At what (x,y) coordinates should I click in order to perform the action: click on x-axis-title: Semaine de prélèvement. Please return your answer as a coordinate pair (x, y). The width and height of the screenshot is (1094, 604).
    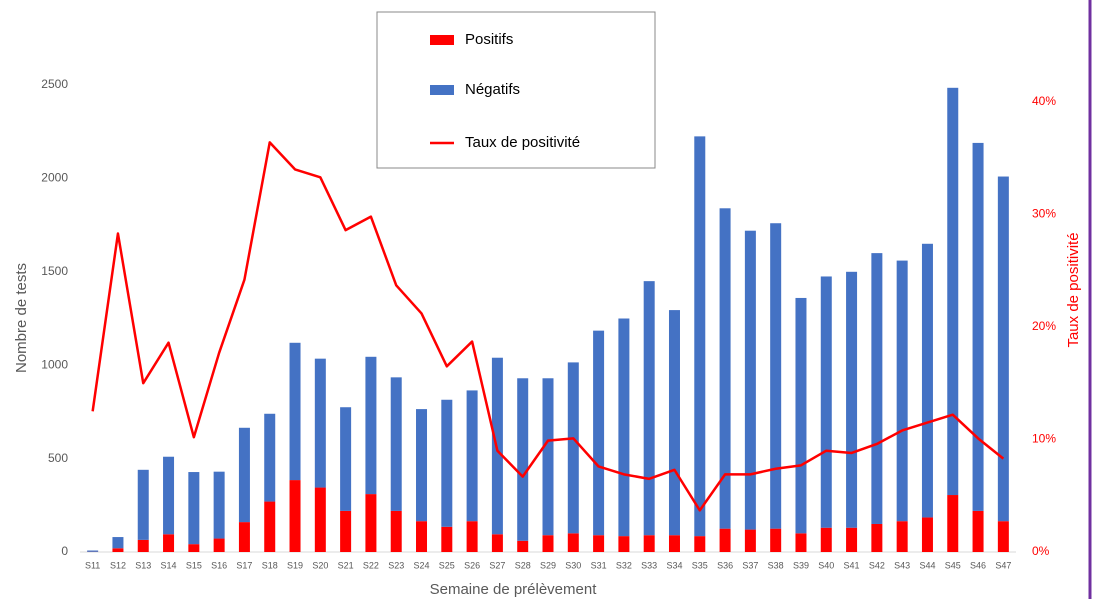
    Looking at the image, I should click on (514, 589).